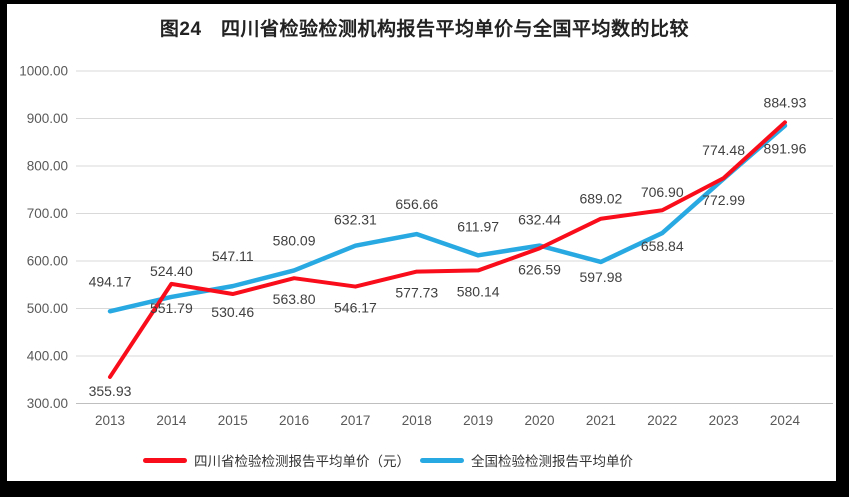 The width and height of the screenshot is (849, 497). What do you see at coordinates (171, 271) in the screenshot?
I see `data-label-national-2014: 524.40` at bounding box center [171, 271].